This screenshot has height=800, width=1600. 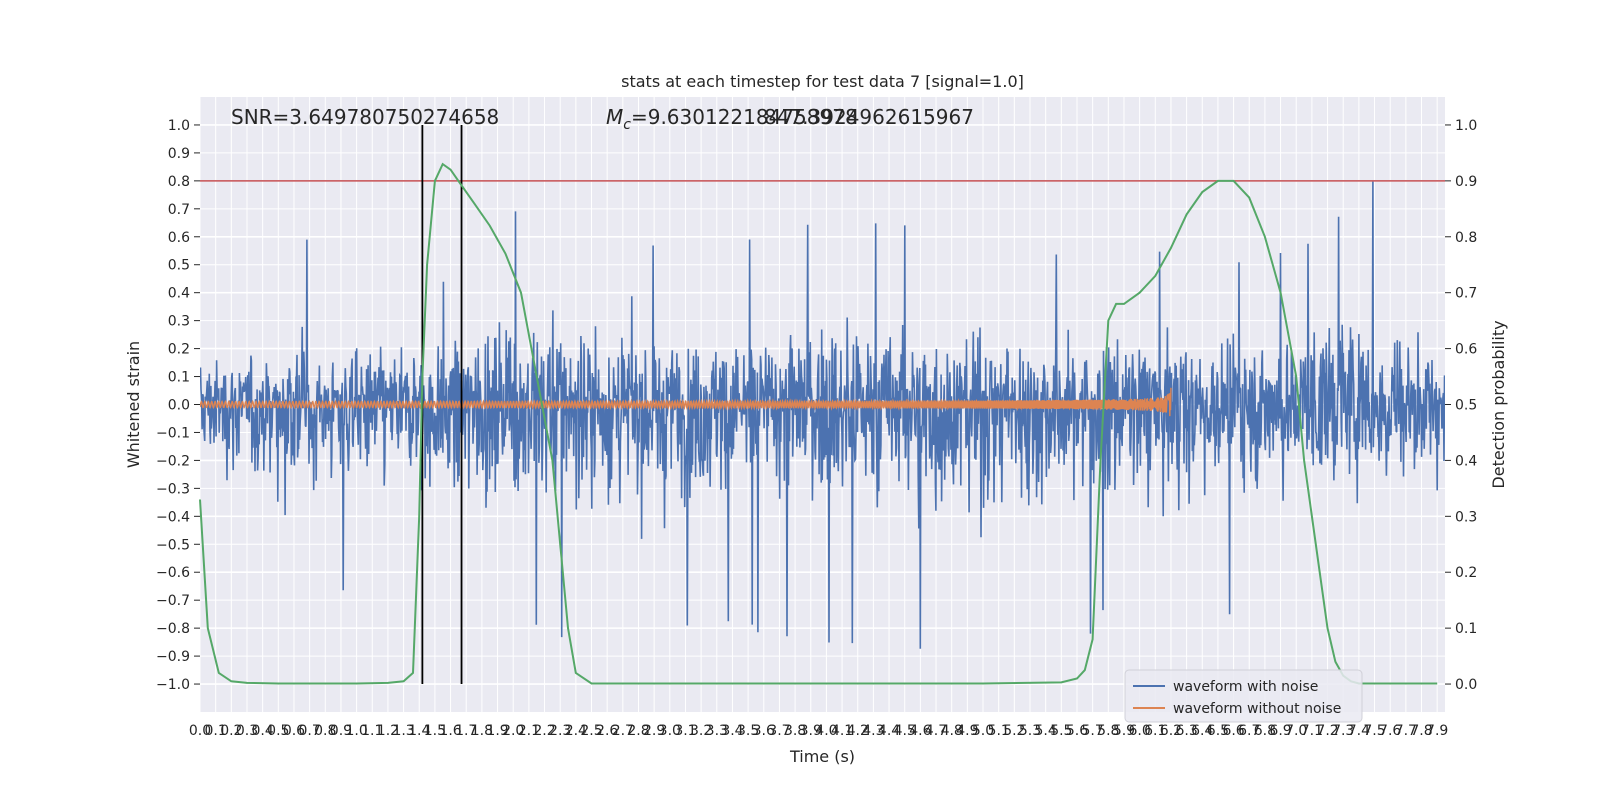 What do you see at coordinates (1077, 731) in the screenshot?
I see `x-tick-label: 5.6` at bounding box center [1077, 731].